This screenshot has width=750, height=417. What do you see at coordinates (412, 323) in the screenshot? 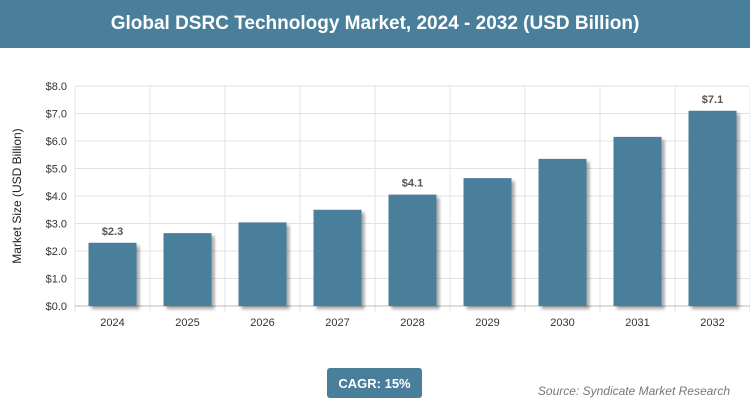
I see `x-tick-label: 2028` at bounding box center [412, 323].